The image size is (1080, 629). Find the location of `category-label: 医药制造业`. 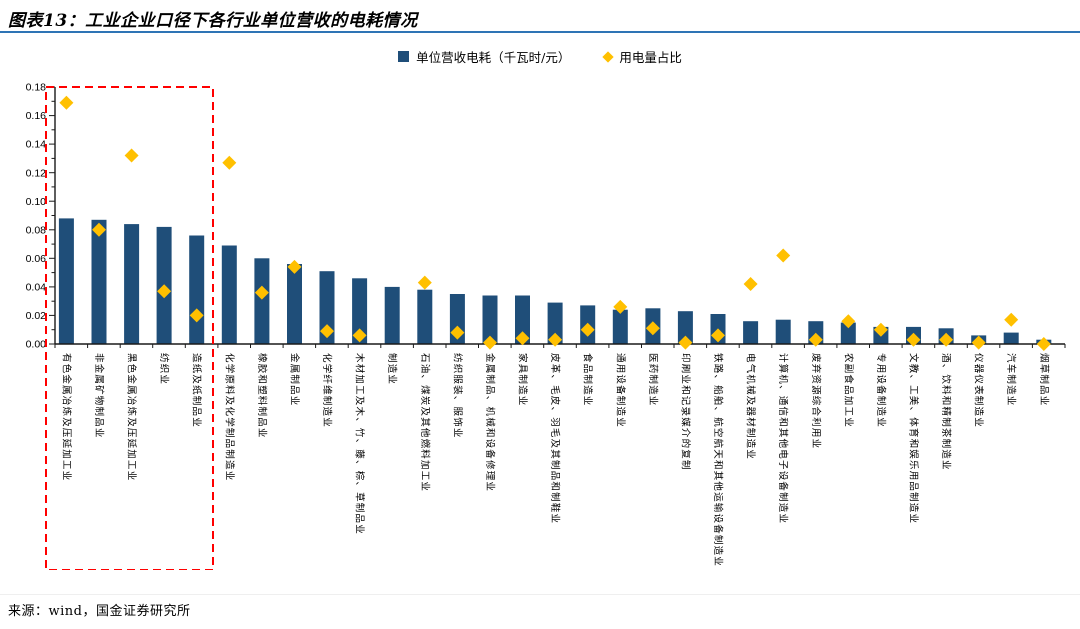

category-label: 医药制造业 is located at coordinates (653, 380).